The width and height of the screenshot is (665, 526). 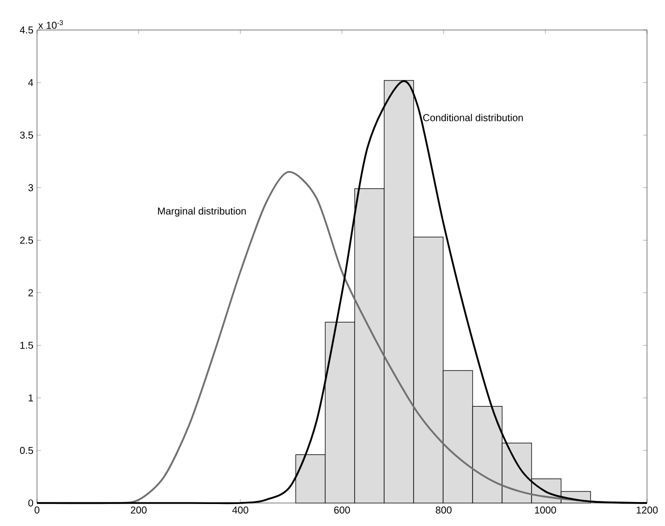 I want to click on y-tick-label: 3, so click(x=31, y=188).